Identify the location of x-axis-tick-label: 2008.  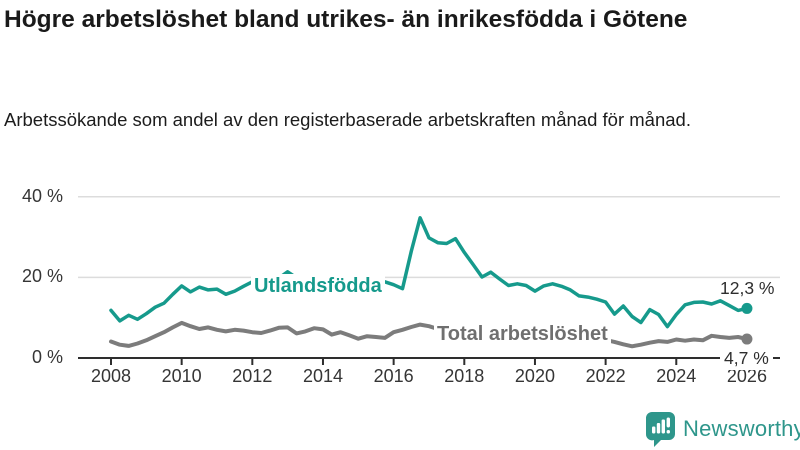
(111, 376).